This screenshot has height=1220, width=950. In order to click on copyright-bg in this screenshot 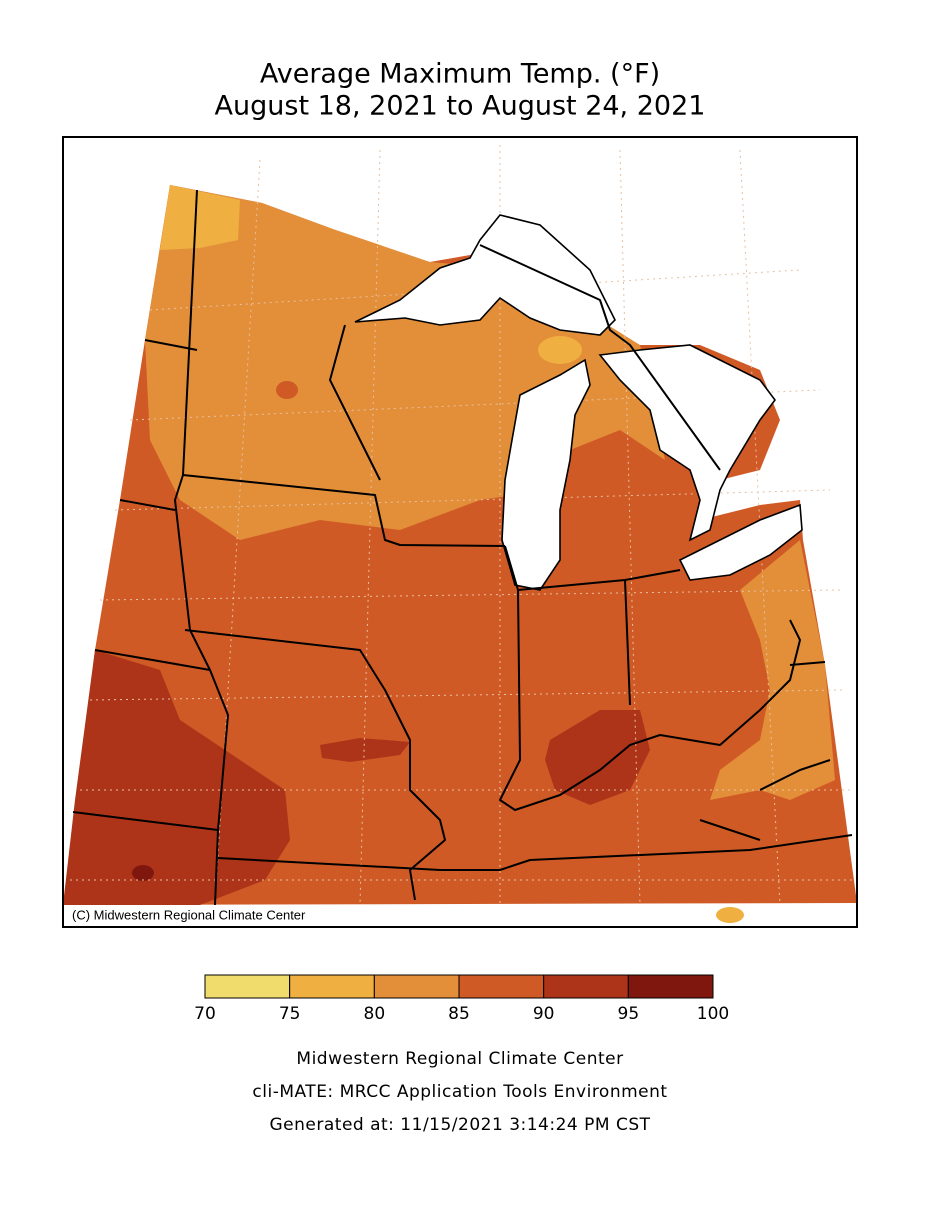, I will do `click(207, 915)`.